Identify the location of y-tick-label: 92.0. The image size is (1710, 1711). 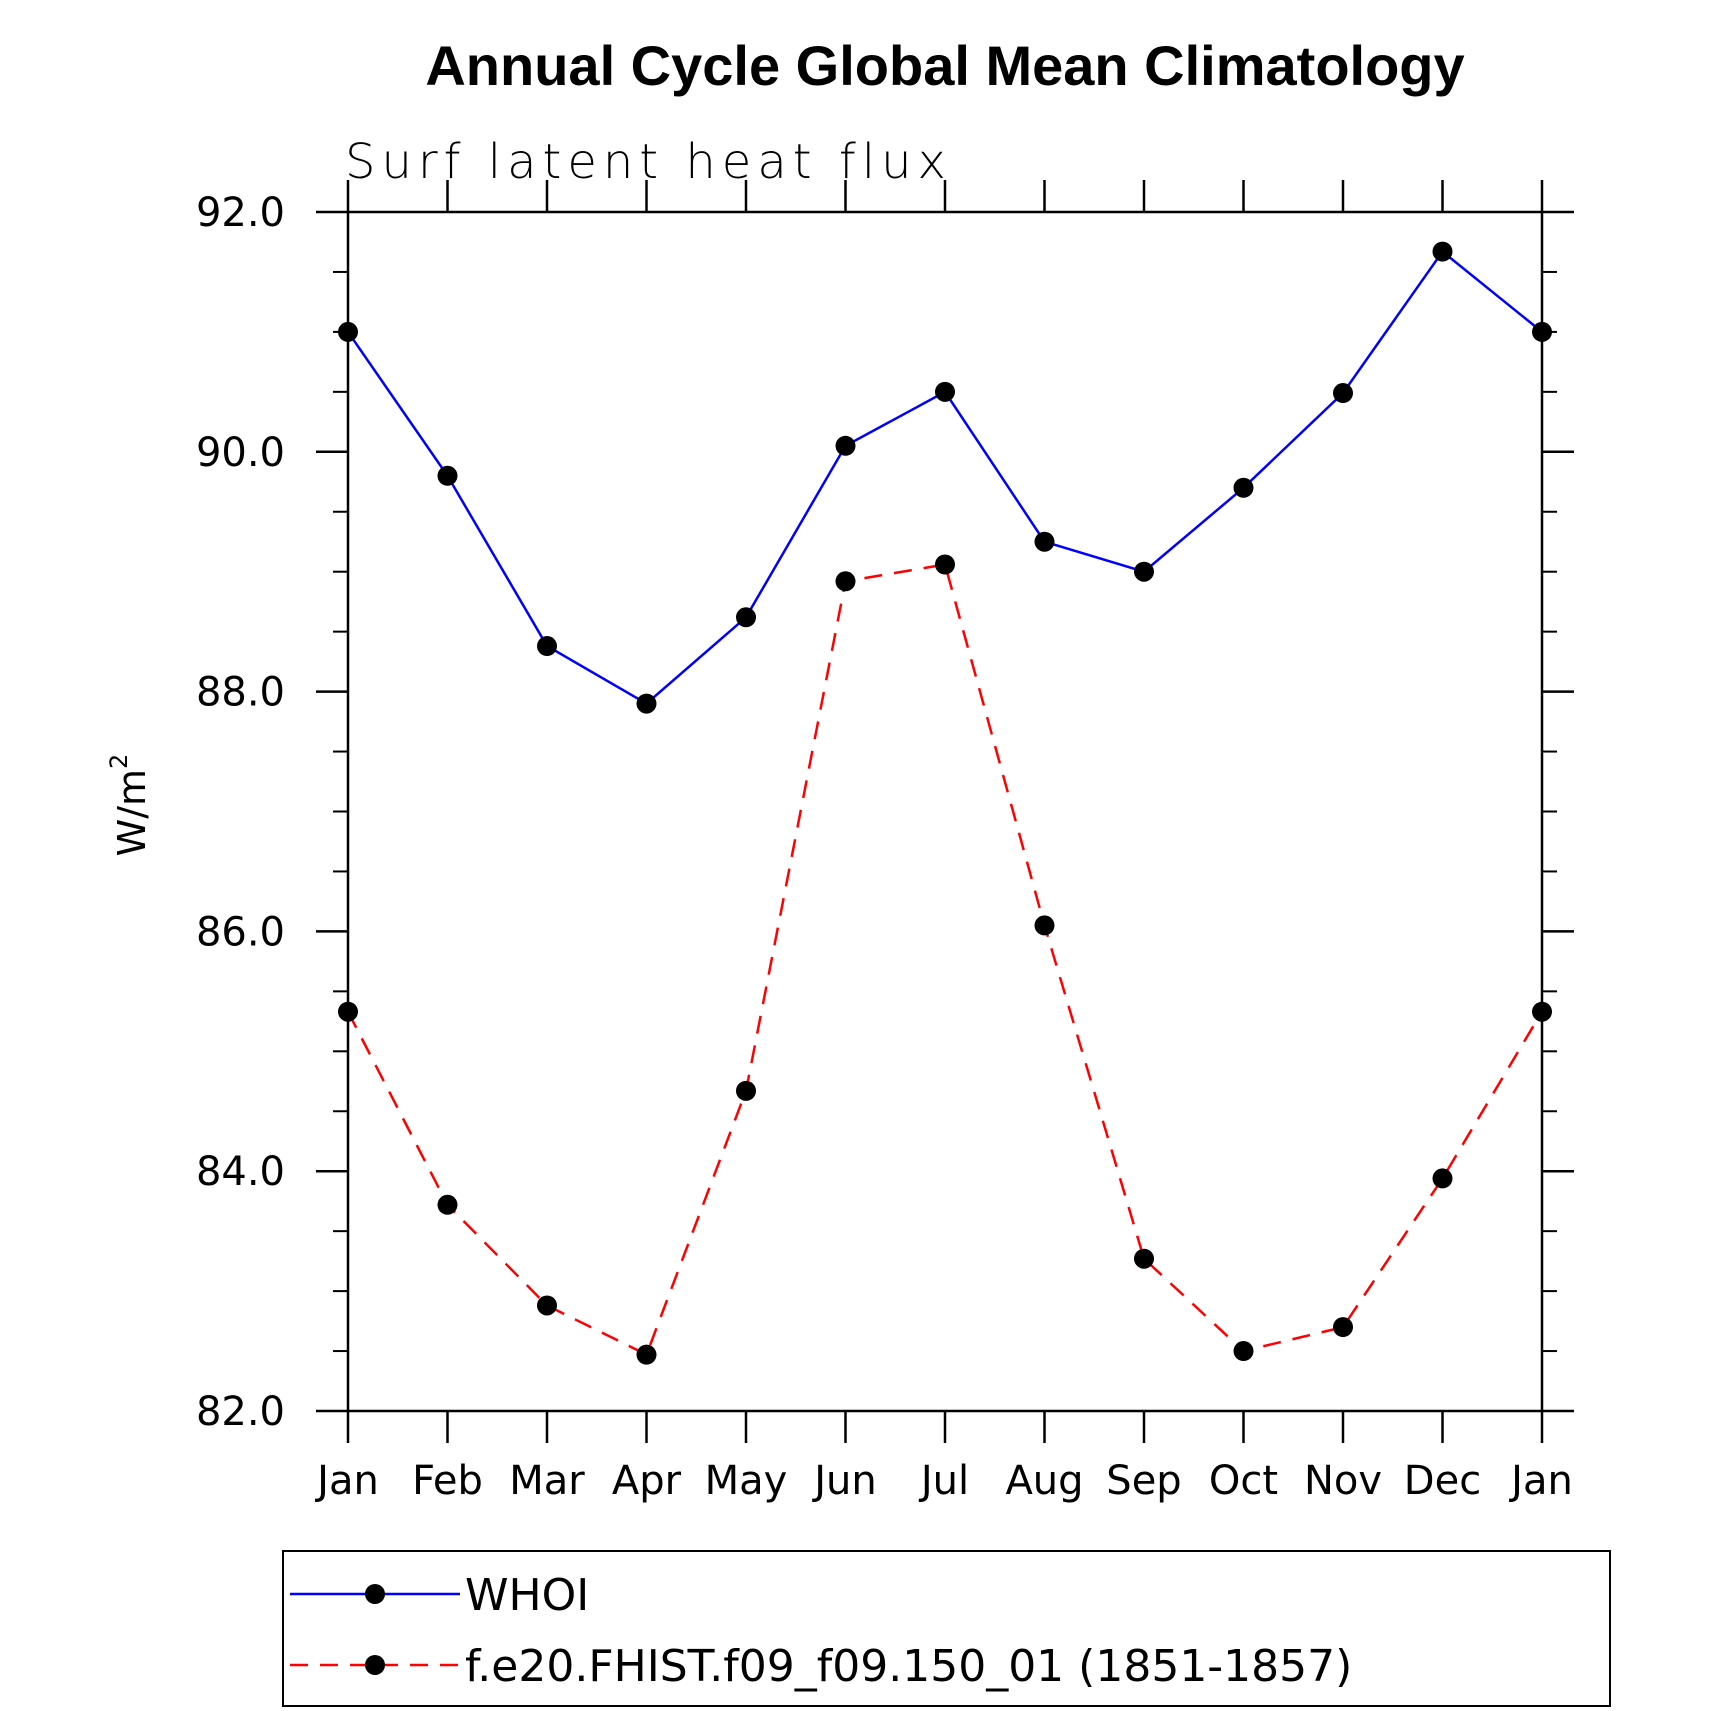
(240, 213).